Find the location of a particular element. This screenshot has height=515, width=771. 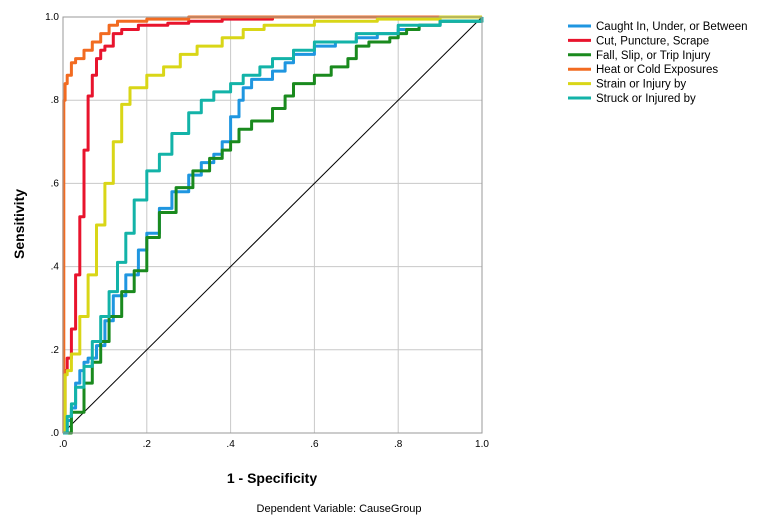

x-tick-label: .6 is located at coordinates (314, 444).